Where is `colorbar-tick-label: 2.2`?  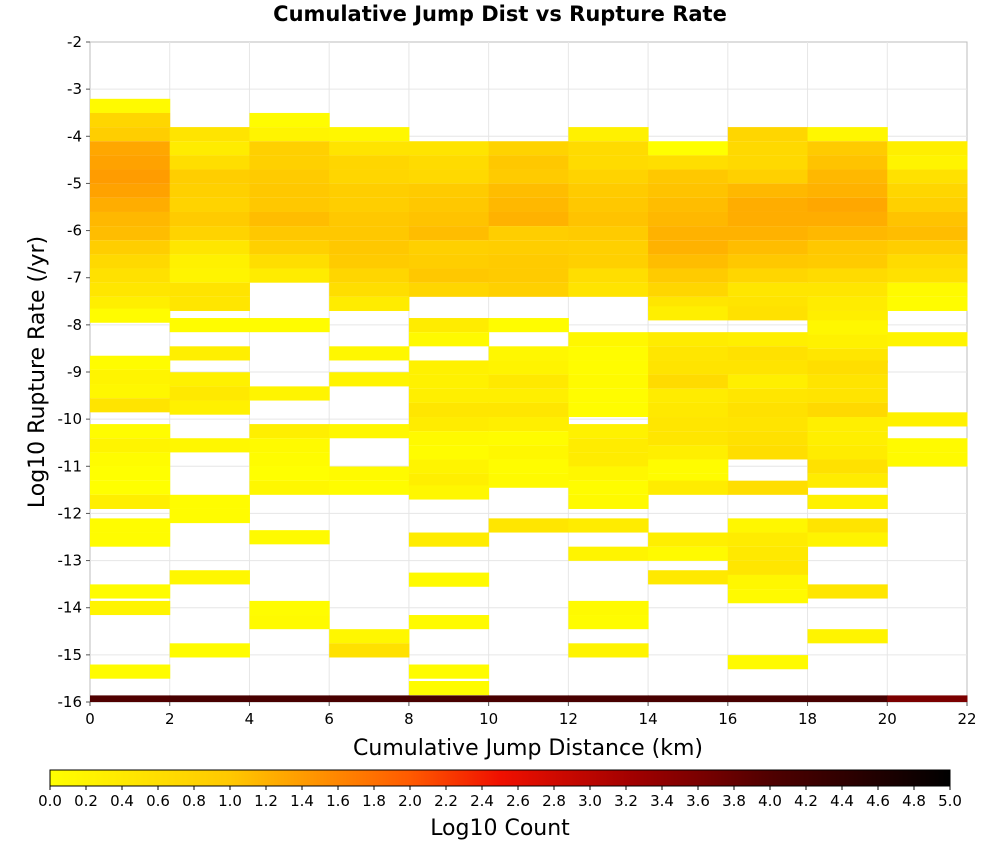
colorbar-tick-label: 2.2 is located at coordinates (446, 801).